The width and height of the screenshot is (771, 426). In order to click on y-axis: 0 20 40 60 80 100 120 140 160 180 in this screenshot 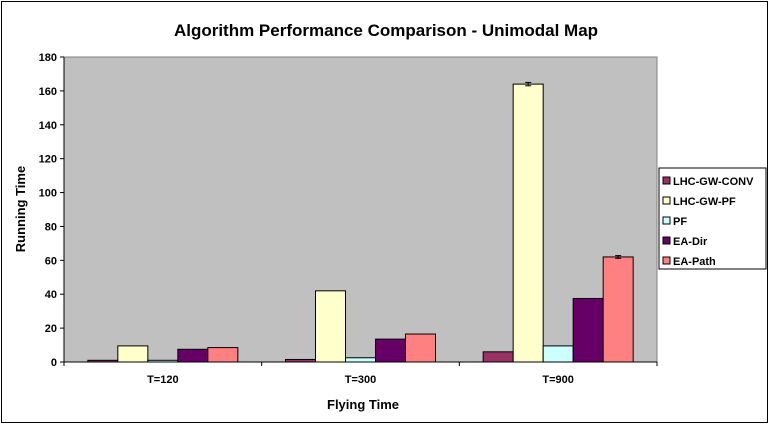, I will do `click(52, 210)`.